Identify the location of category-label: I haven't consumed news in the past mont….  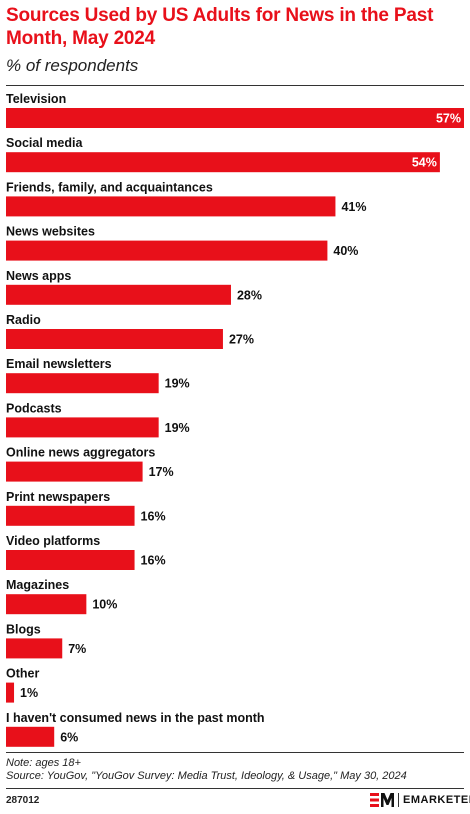
(135, 718).